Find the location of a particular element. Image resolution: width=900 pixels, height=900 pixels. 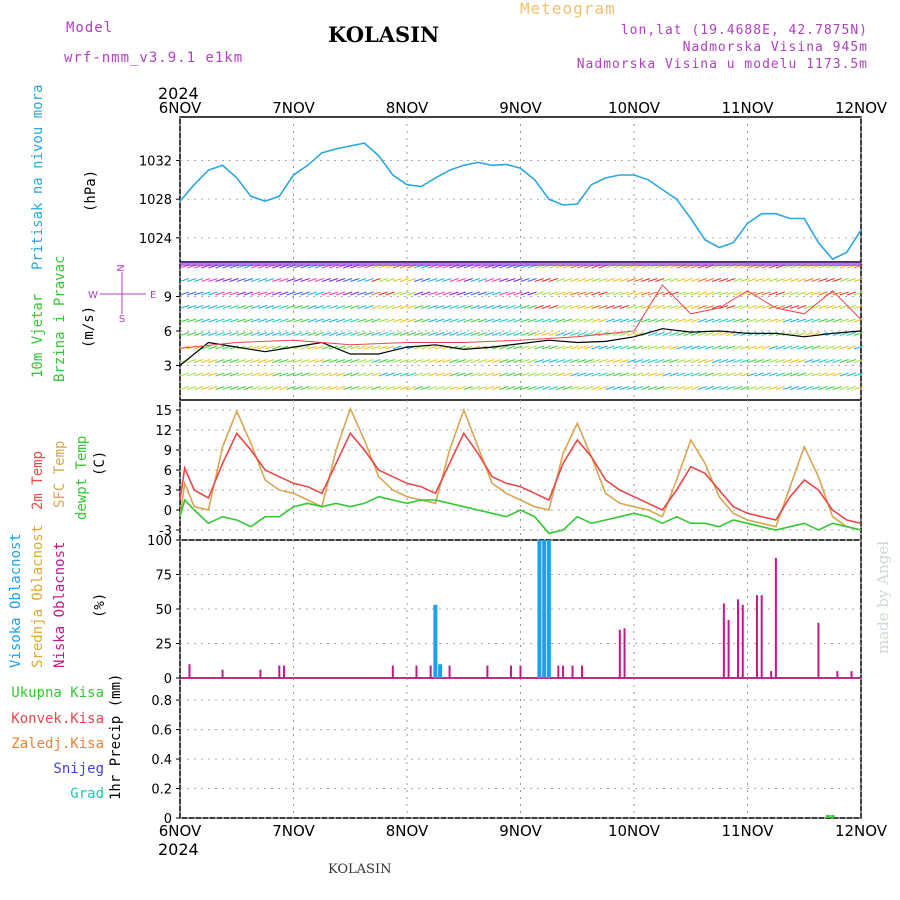

wind-tick-label: 3 is located at coordinates (168, 367).